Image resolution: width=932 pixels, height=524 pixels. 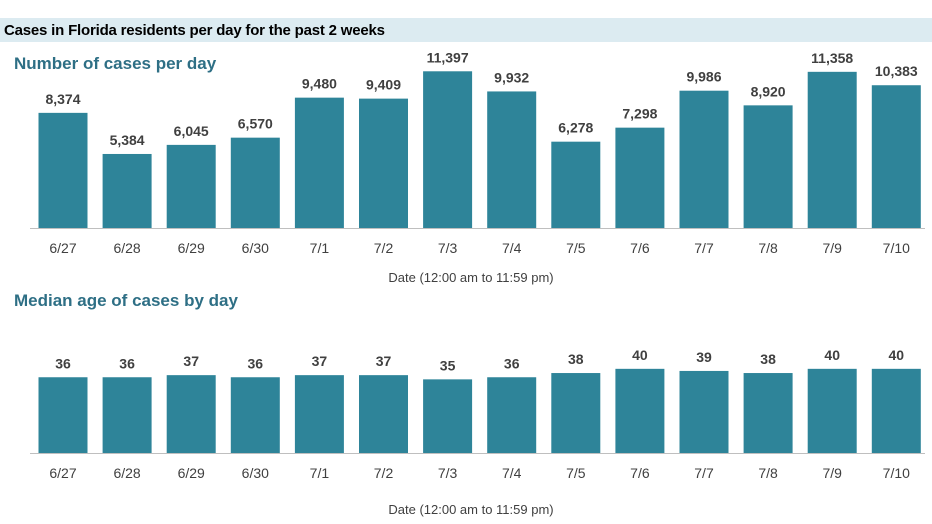 What do you see at coordinates (832, 248) in the screenshot?
I see `cases-tick-label: 7/9` at bounding box center [832, 248].